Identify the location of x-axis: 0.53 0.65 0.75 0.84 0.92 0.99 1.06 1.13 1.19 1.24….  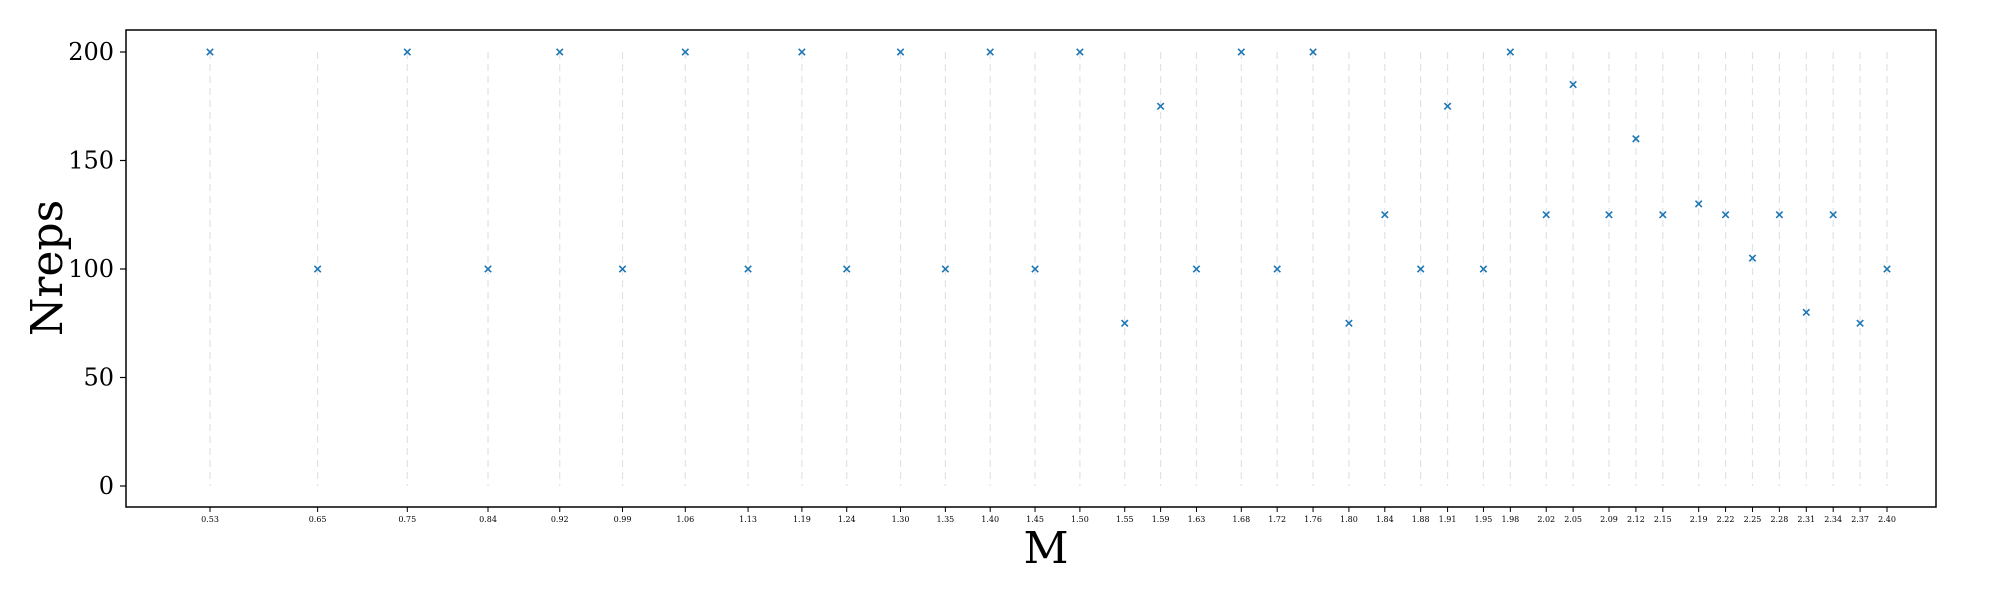
(1048, 515).